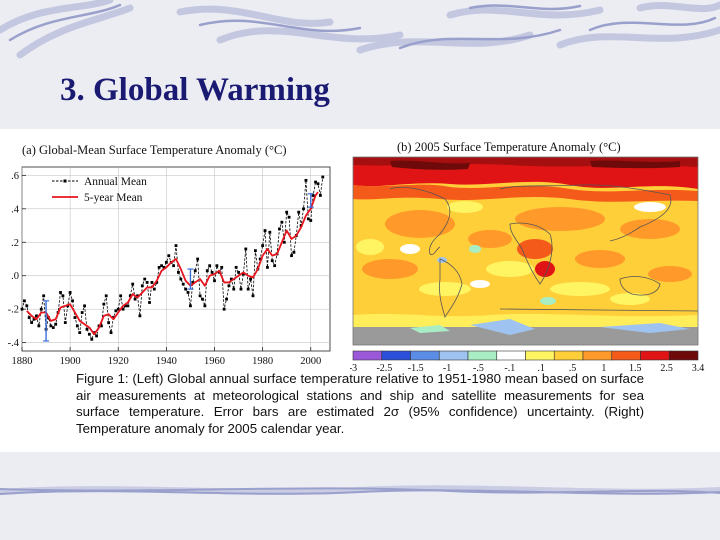 The width and height of the screenshot is (720, 540). What do you see at coordinates (15, 176) in the screenshot?
I see `y-tick-label: .6` at bounding box center [15, 176].